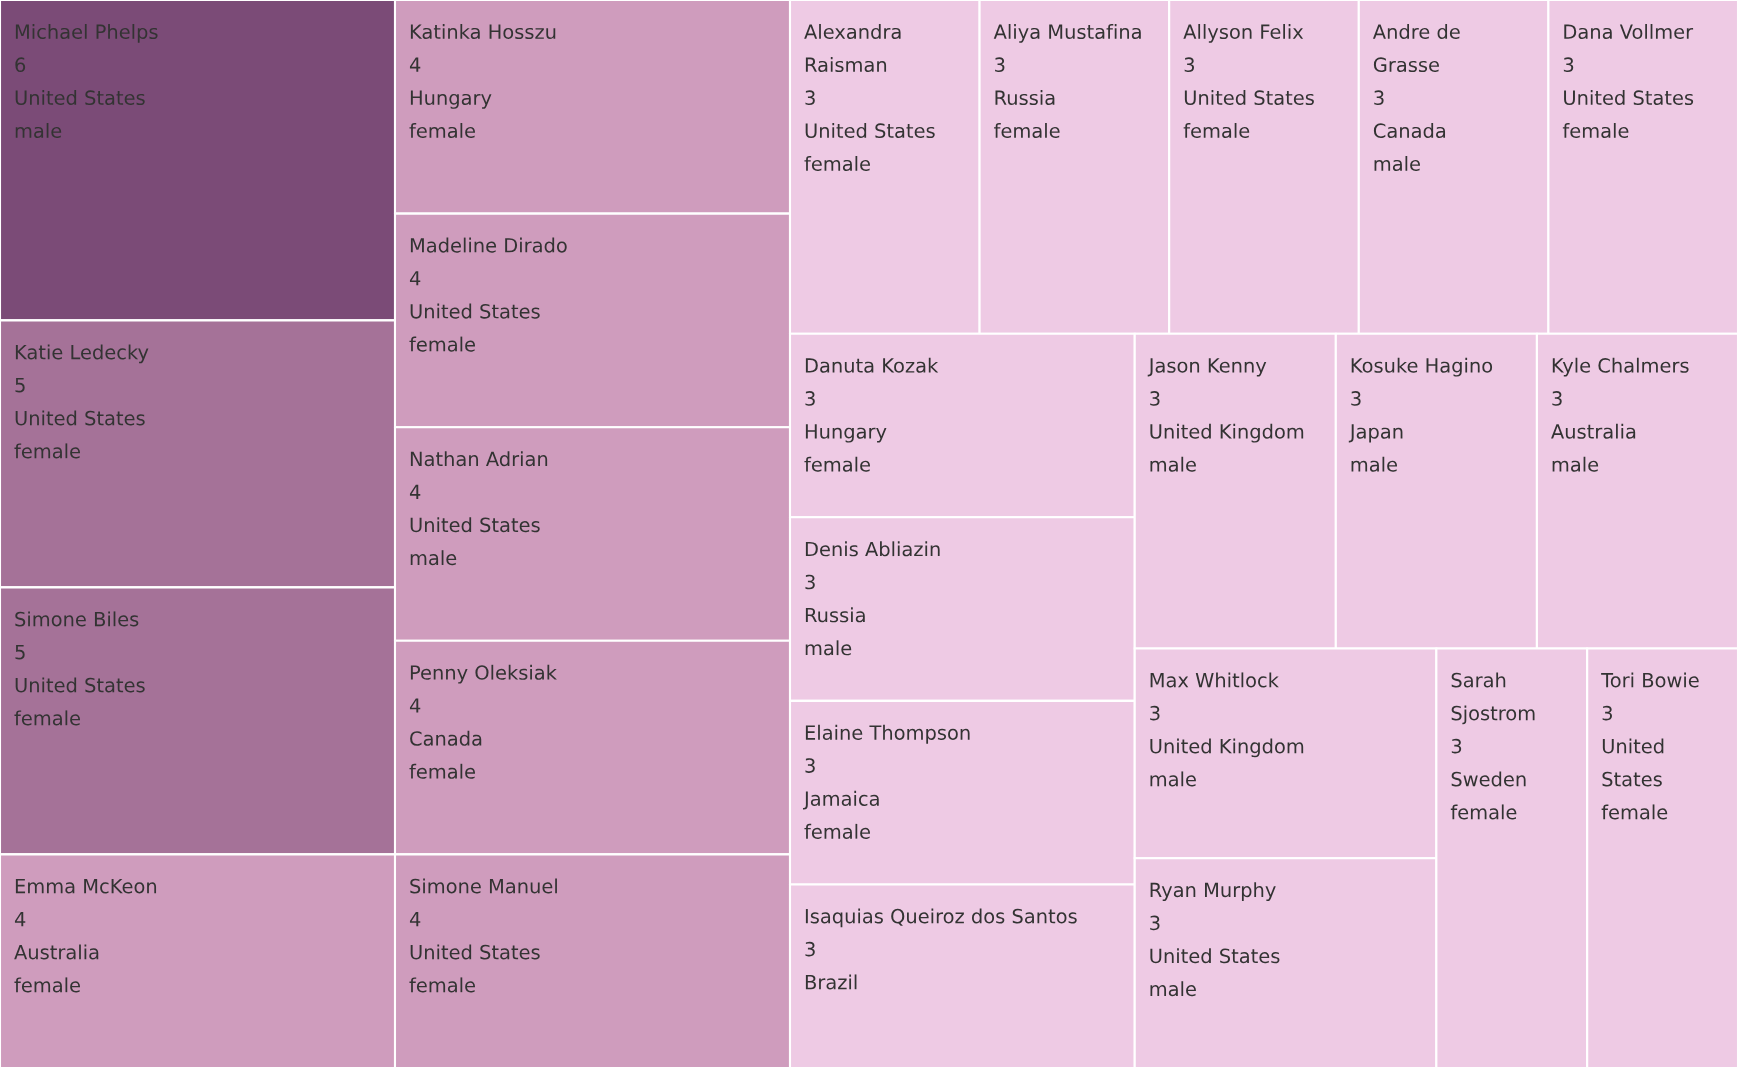 This screenshot has height=1068, width=1738. What do you see at coordinates (1629, 32) in the screenshot?
I see `category-label: Dana Vollmer` at bounding box center [1629, 32].